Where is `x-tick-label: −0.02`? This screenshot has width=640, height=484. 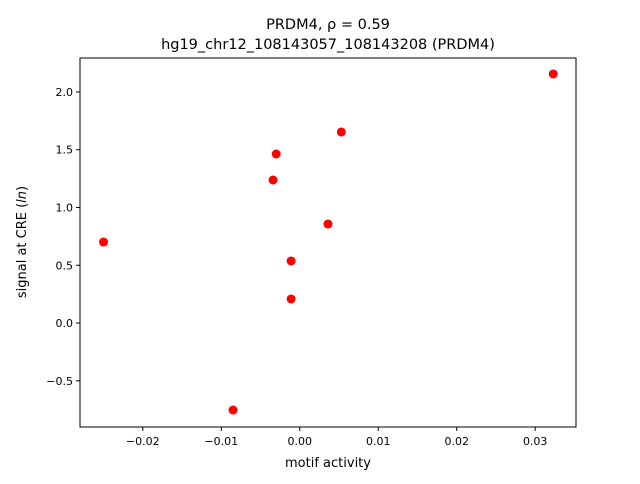 x-tick-label: −0.02 is located at coordinates (143, 441).